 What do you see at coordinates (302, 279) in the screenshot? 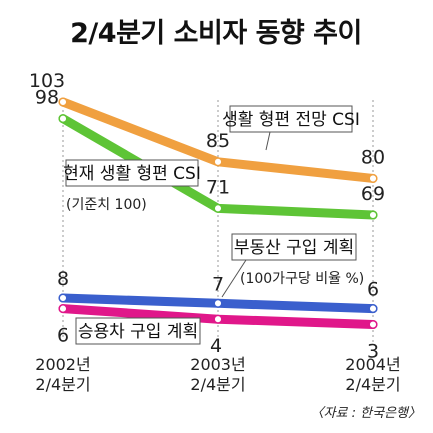
I see `series-note-3: (100가구당 비율 %)` at bounding box center [302, 279].